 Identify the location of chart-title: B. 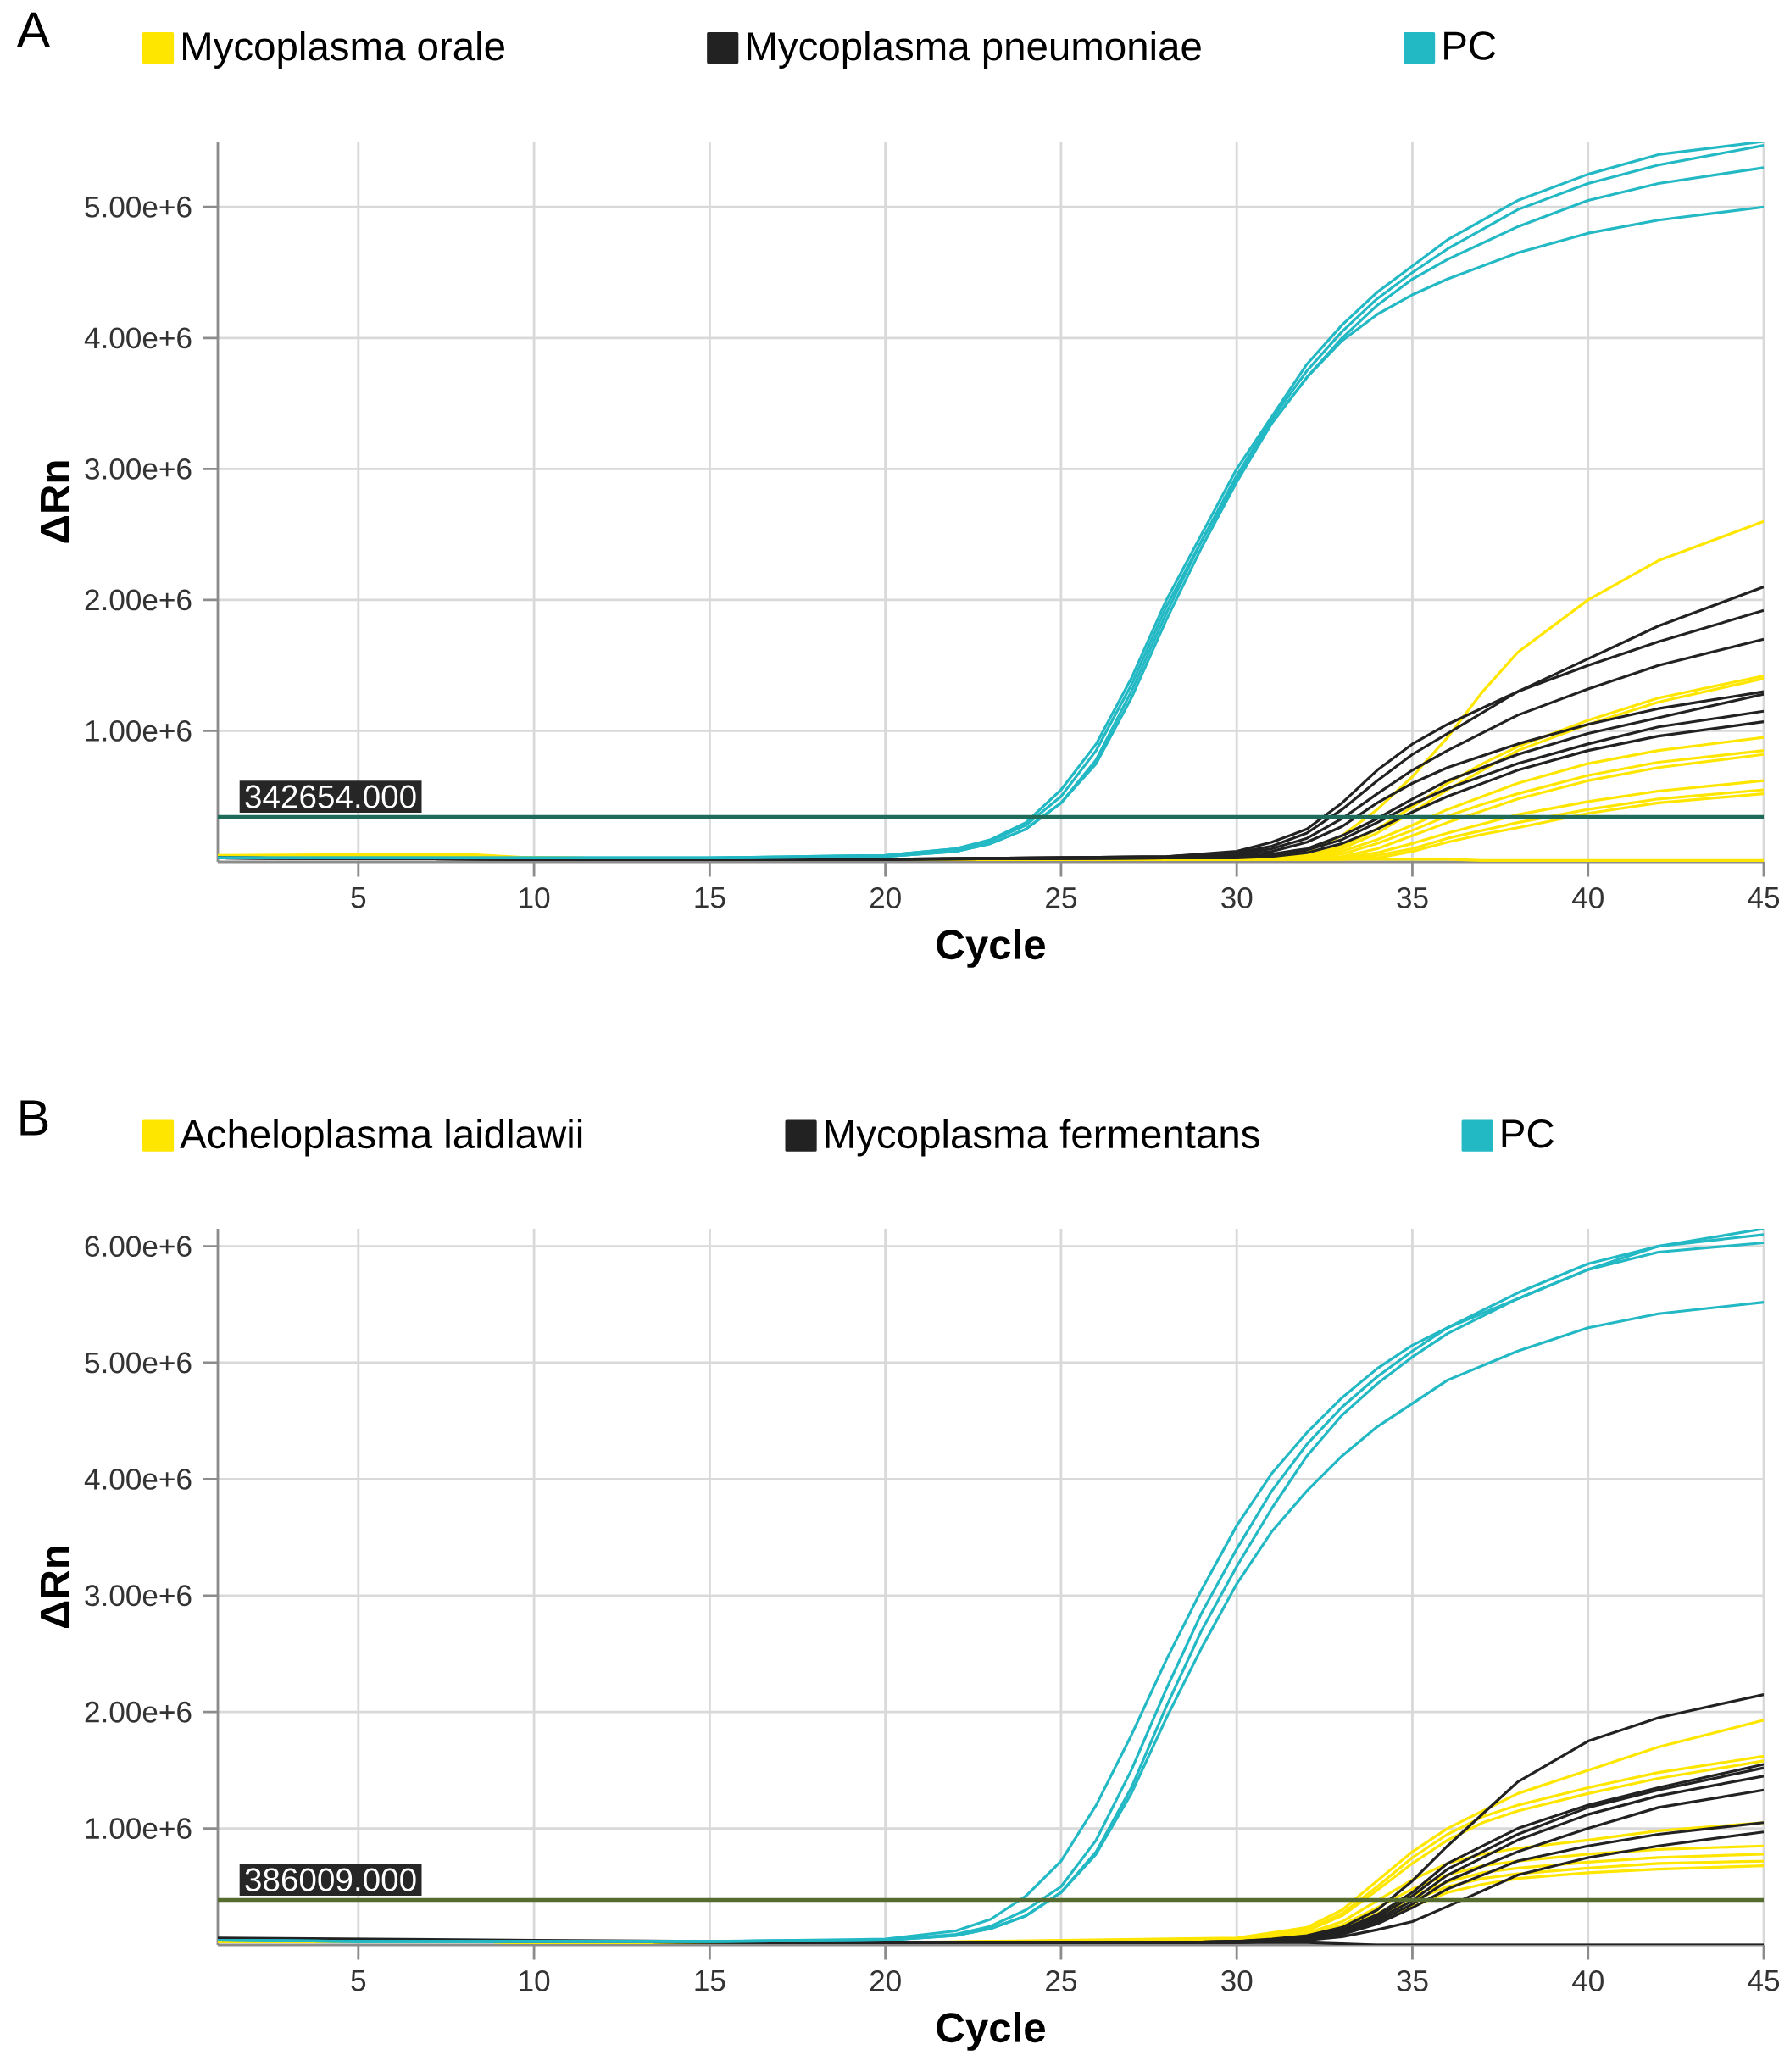
(34, 1118).